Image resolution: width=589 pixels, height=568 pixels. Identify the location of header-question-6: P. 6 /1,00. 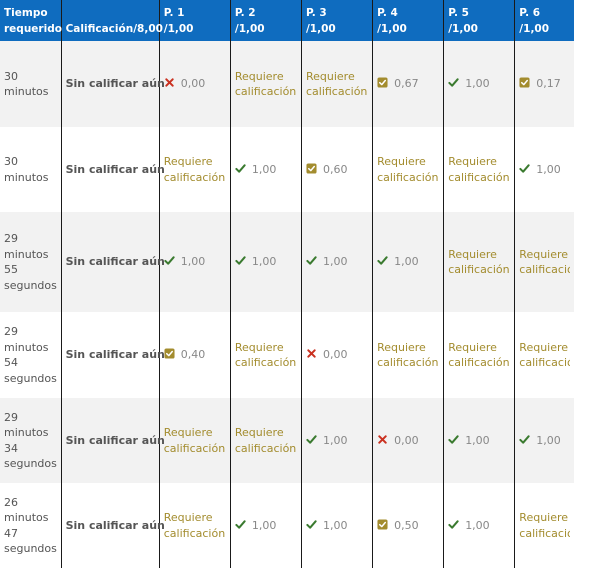
(544, 20).